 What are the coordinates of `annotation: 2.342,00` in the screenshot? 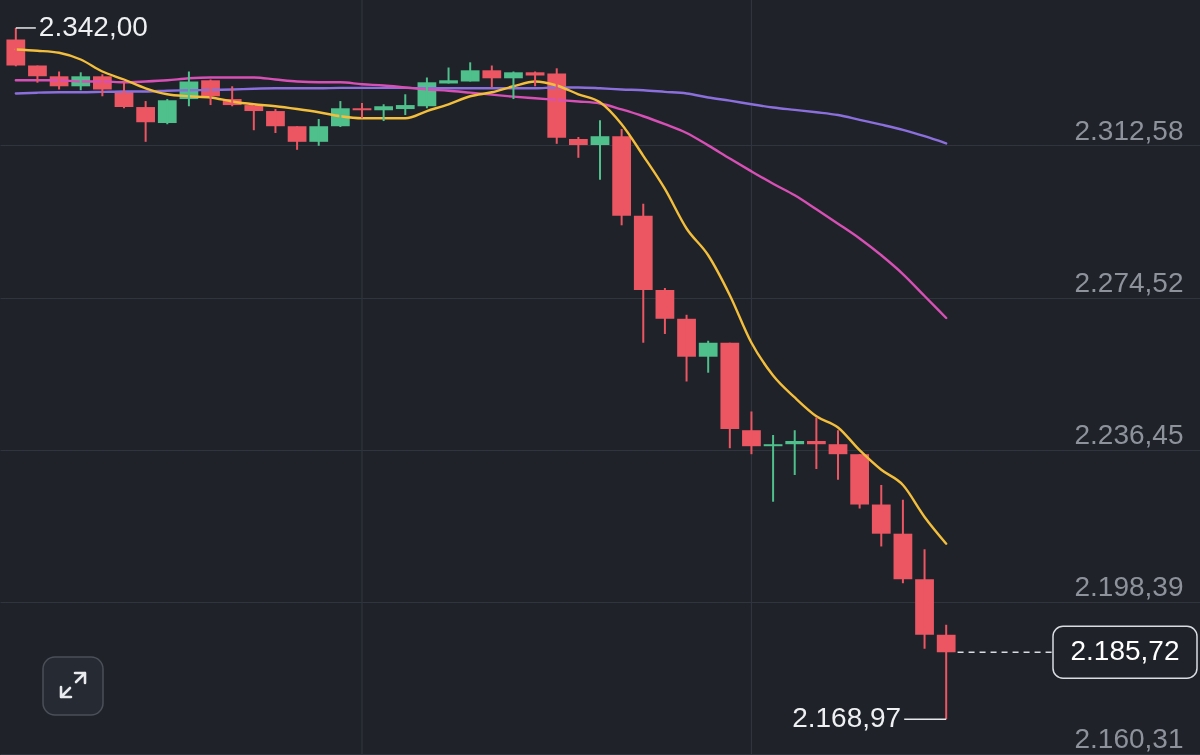 It's located at (93, 26).